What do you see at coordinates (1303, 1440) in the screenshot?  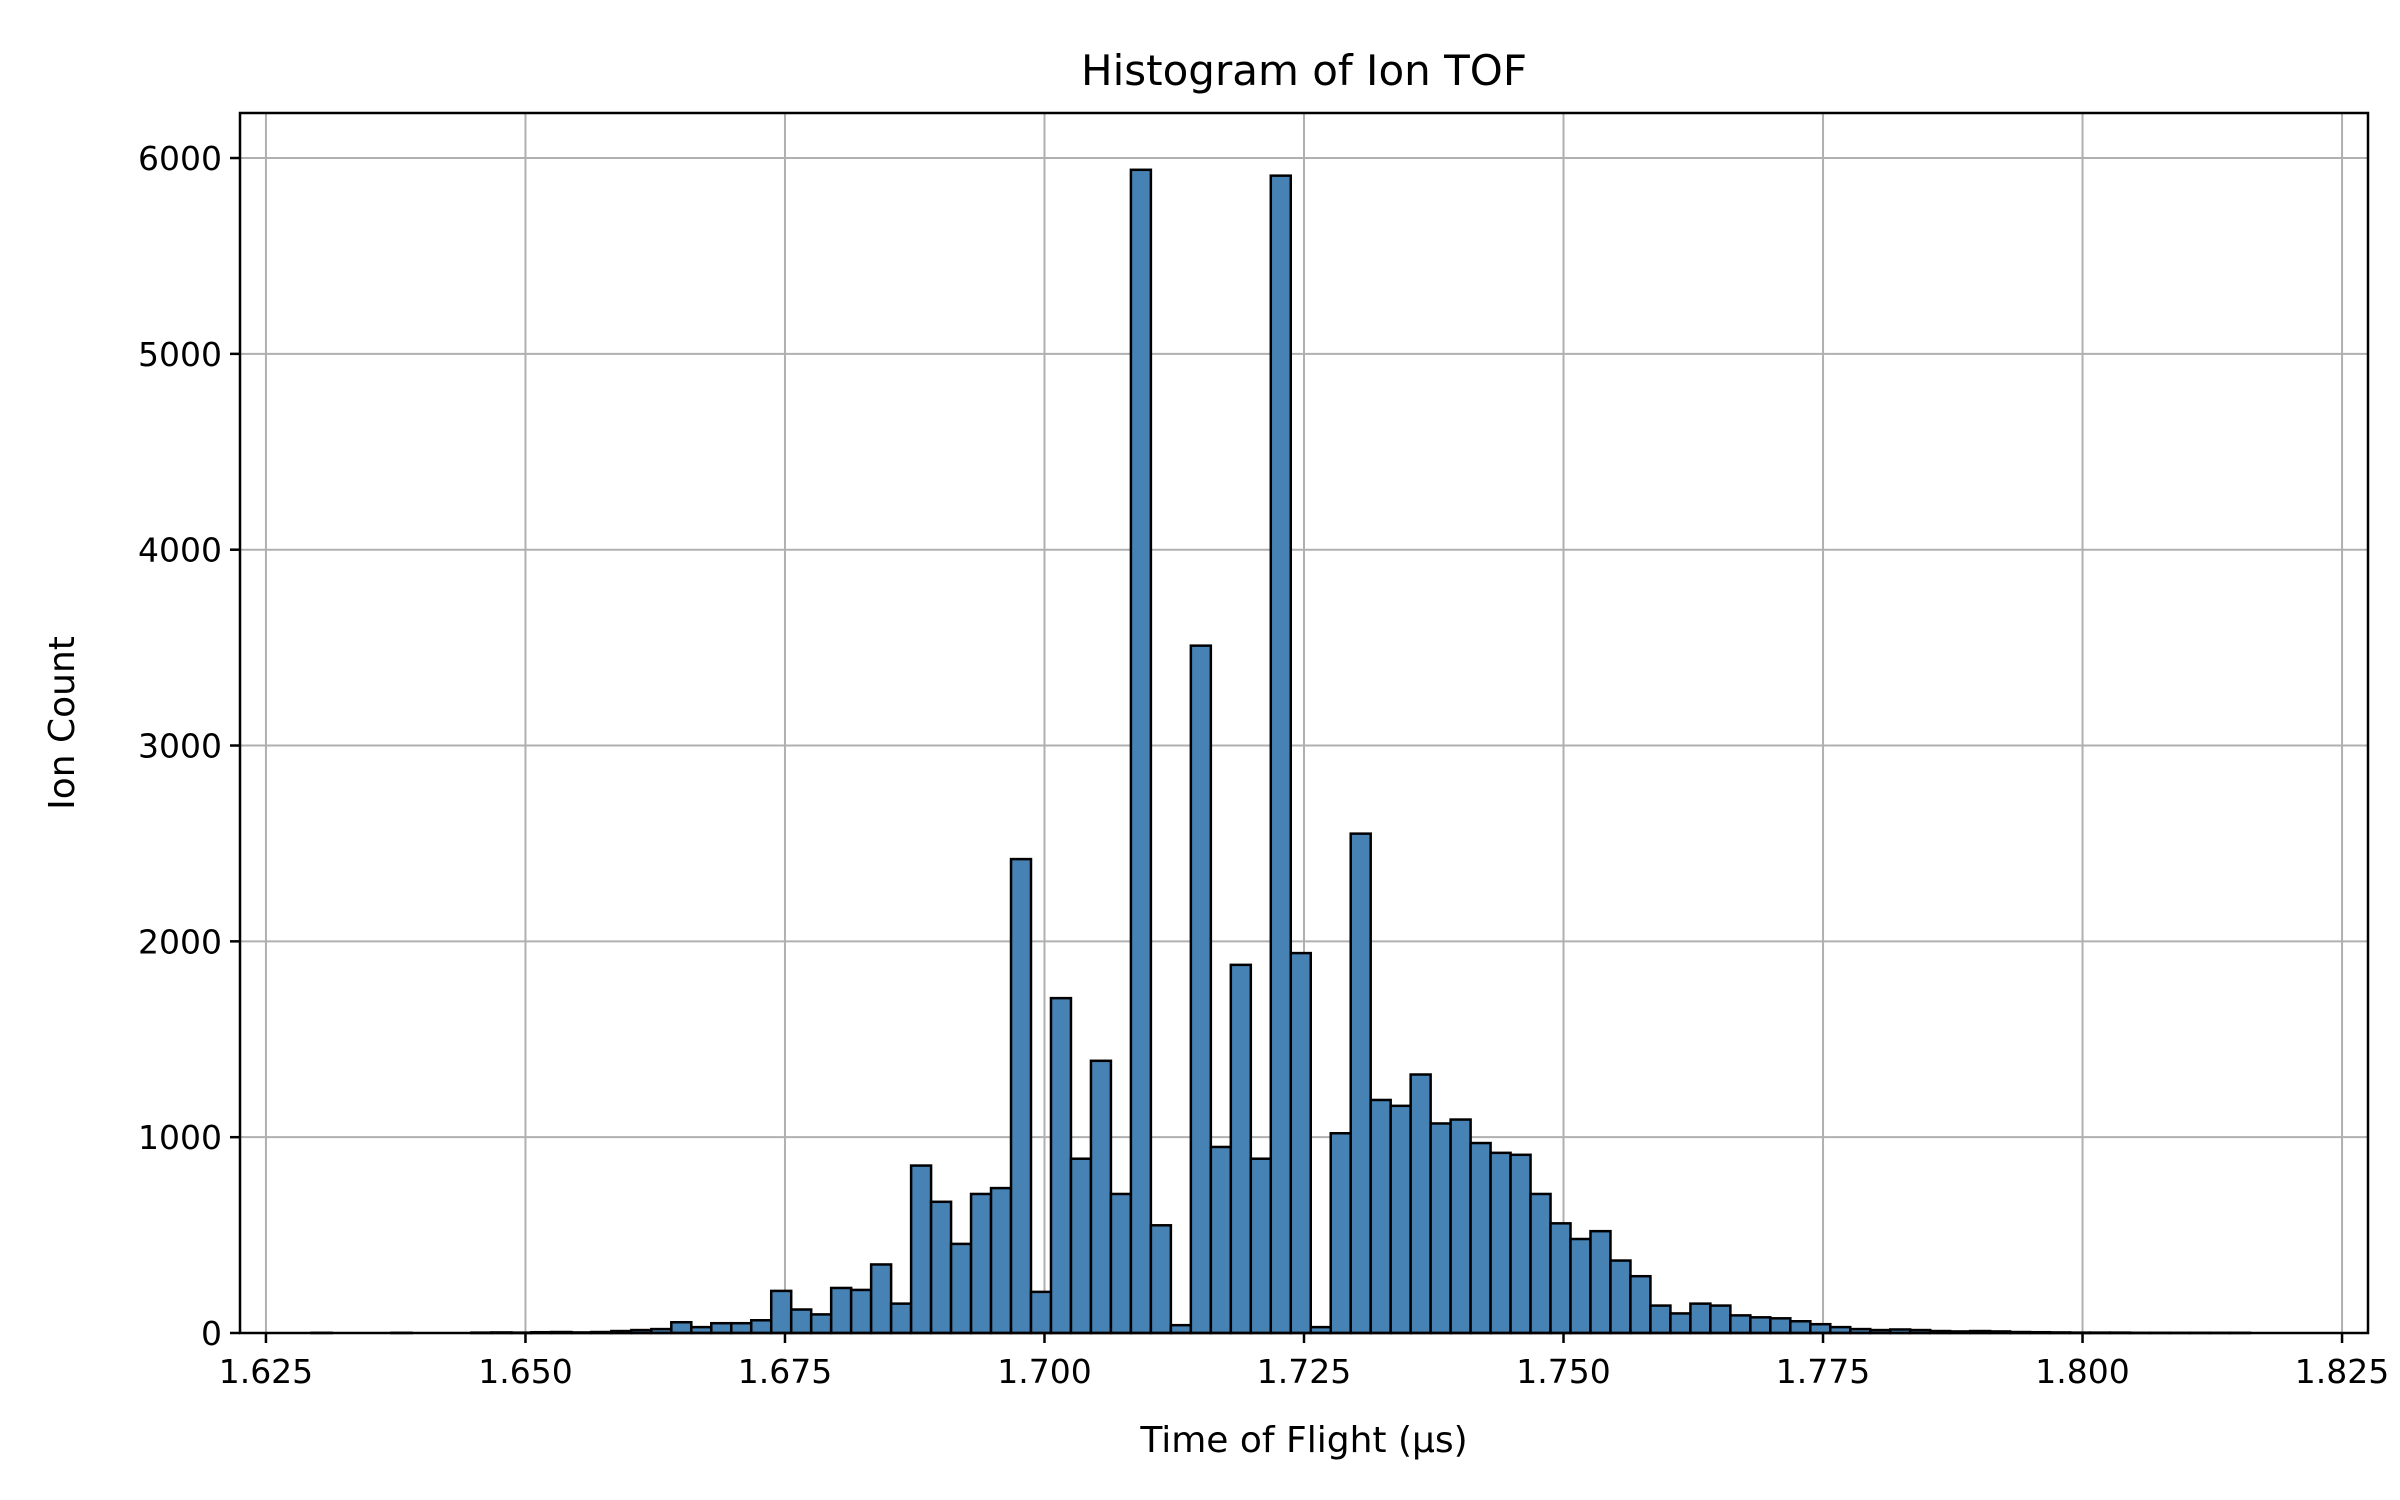 I see `x-axis-label: Time of Flight (µs)` at bounding box center [1303, 1440].